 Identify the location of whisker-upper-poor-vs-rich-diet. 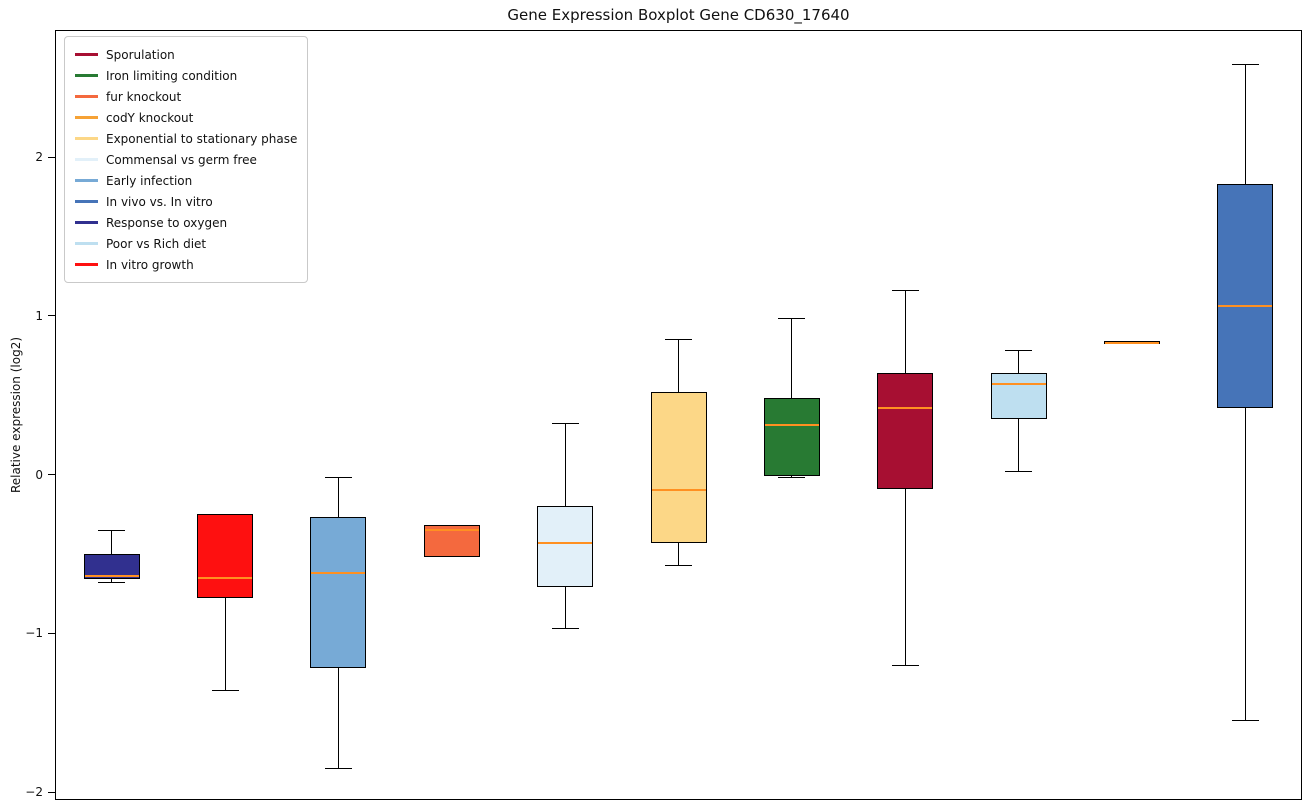
(1019, 361).